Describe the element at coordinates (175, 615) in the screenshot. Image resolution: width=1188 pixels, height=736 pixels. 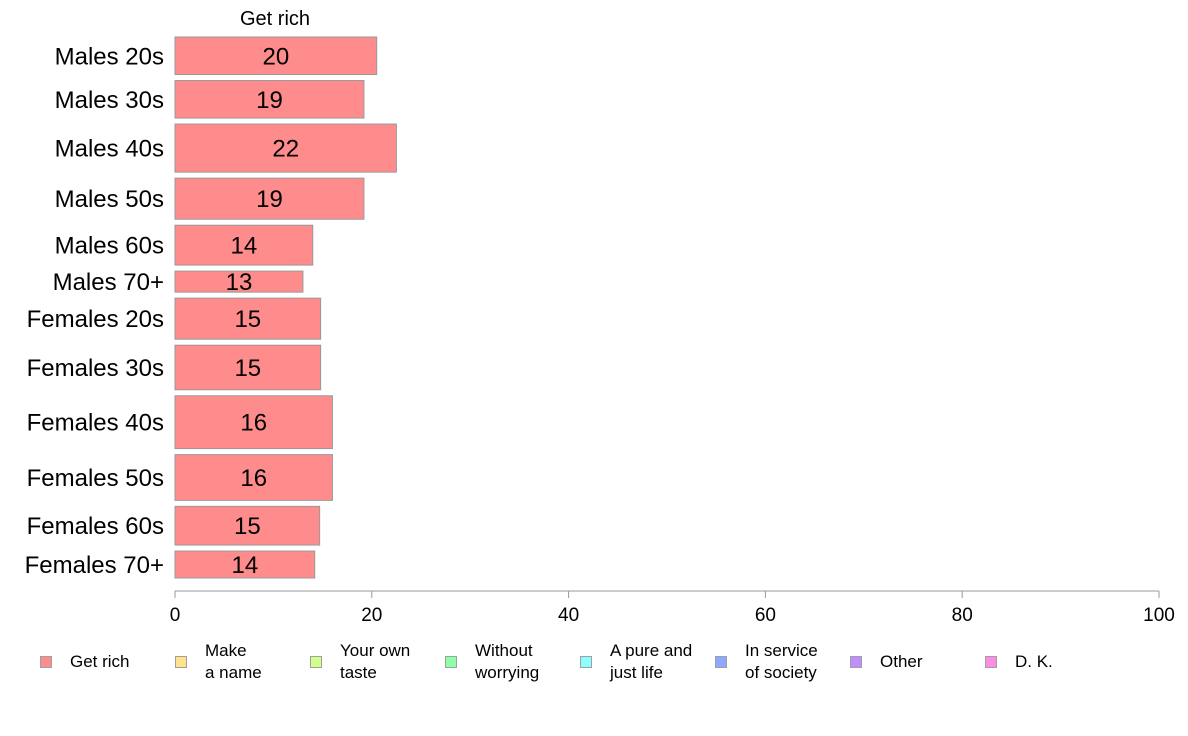
I see `x-tick-label: 0` at that location.